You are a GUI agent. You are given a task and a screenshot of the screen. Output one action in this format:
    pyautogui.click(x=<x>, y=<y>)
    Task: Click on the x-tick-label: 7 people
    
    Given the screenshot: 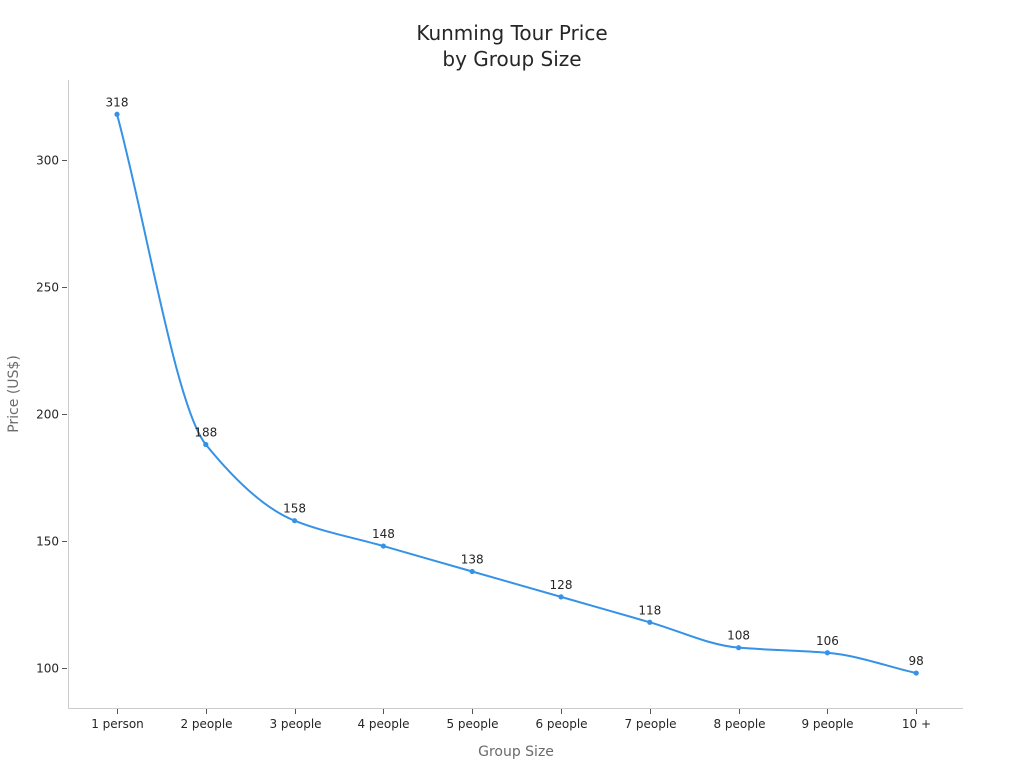 What is the action you would take?
    pyautogui.click(x=650, y=724)
    